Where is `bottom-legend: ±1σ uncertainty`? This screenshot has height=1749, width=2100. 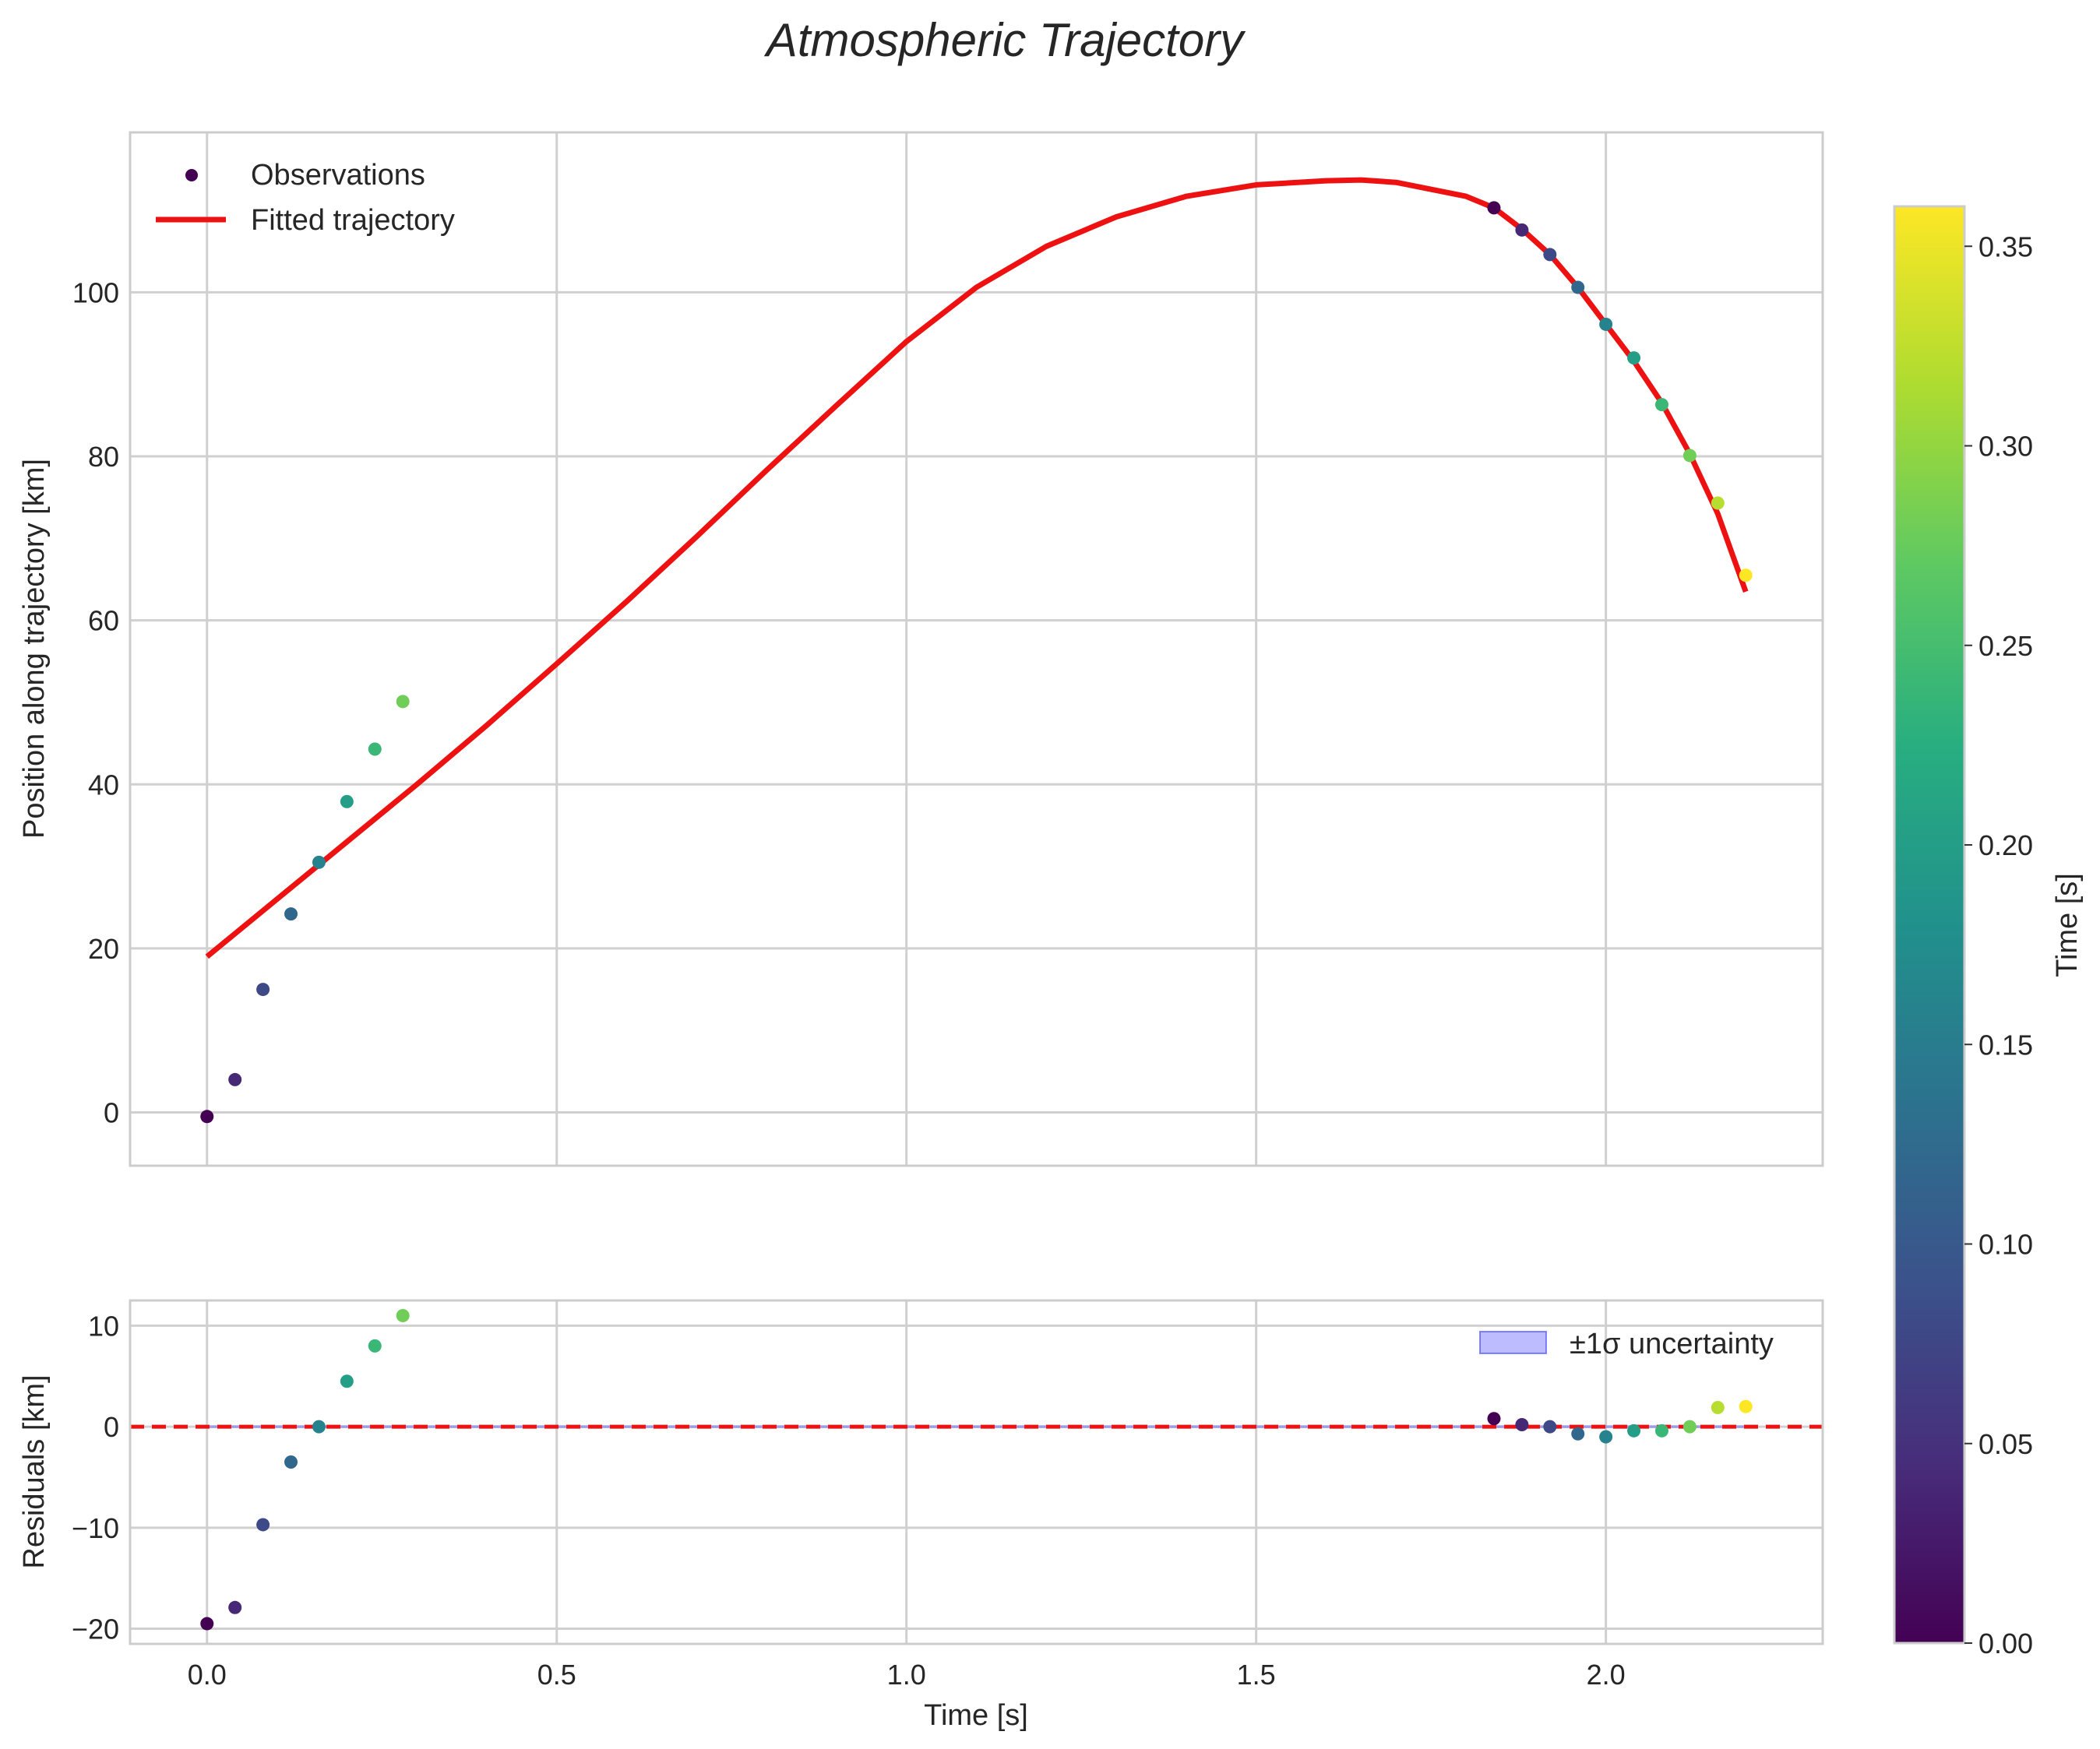 bottom-legend: ±1σ uncertainty is located at coordinates (1626, 1344).